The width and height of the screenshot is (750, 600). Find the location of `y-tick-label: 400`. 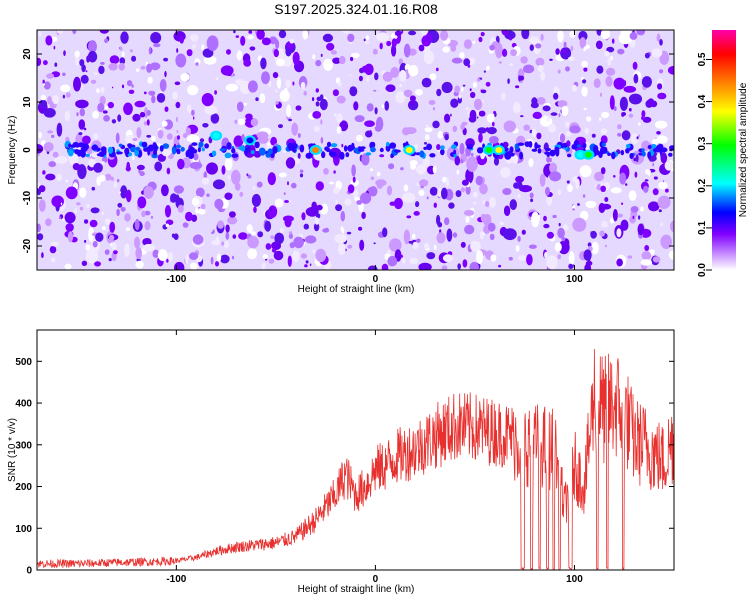

y-tick-label: 400 is located at coordinates (23, 404).